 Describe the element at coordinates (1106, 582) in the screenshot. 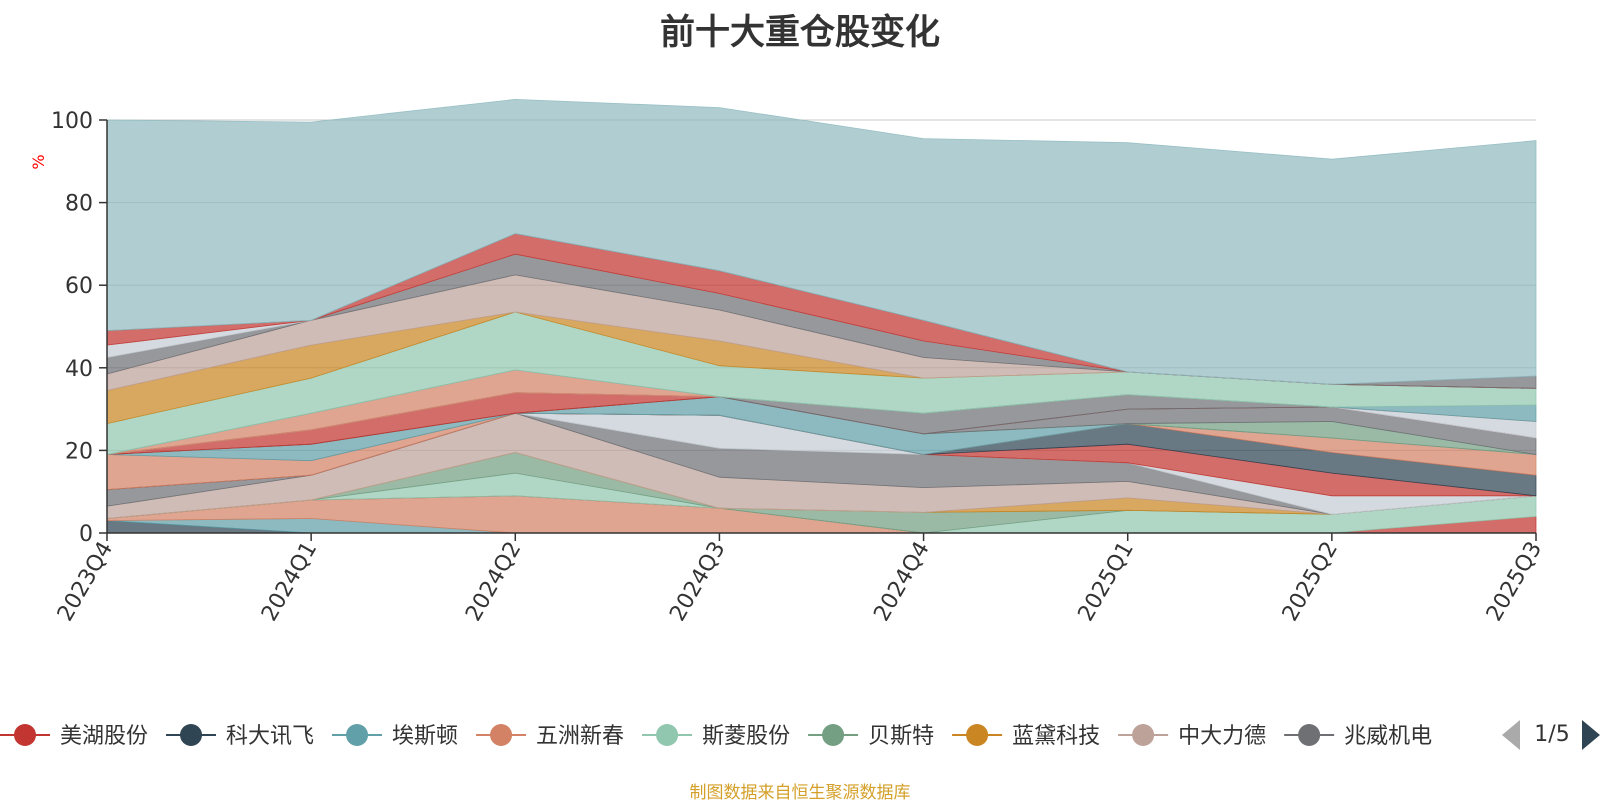

I see `x-tick-label: 2025Q1` at that location.